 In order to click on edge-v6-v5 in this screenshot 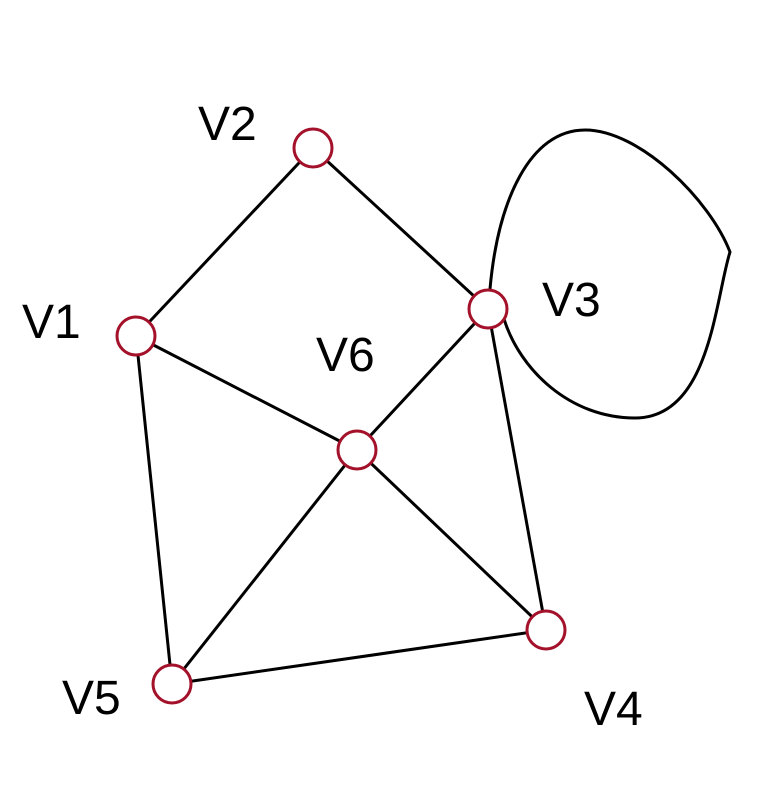, I will do `click(264, 567)`.